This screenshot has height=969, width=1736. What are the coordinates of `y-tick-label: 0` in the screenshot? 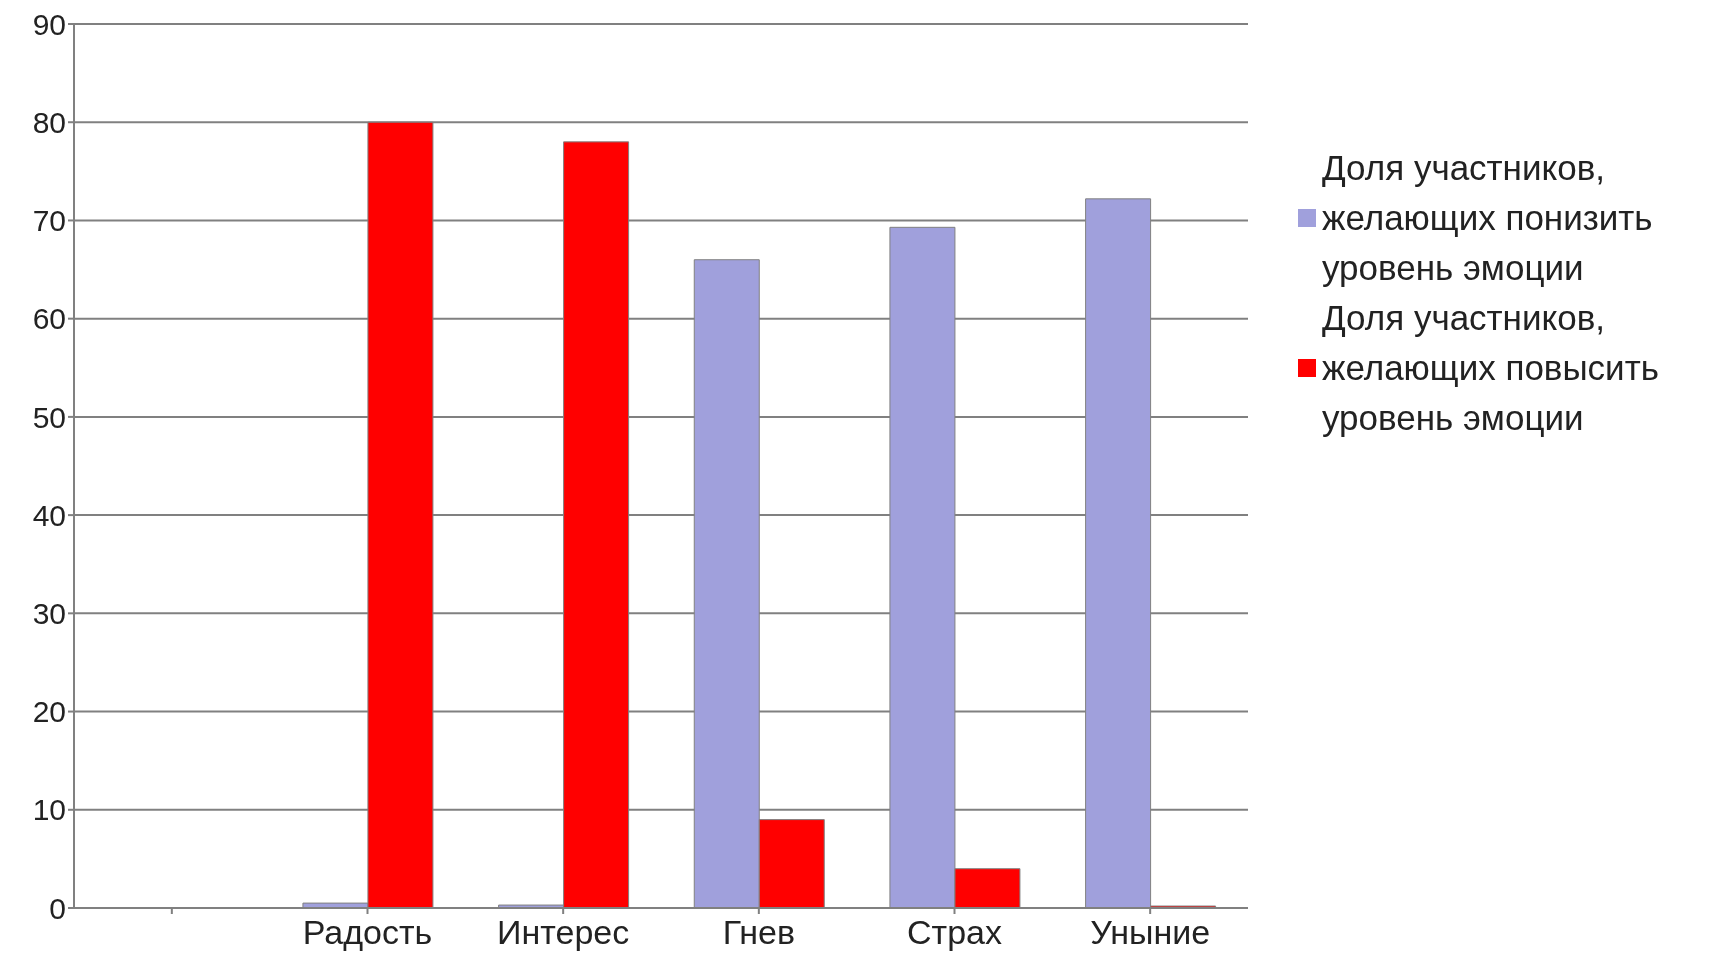 It's located at (57, 908).